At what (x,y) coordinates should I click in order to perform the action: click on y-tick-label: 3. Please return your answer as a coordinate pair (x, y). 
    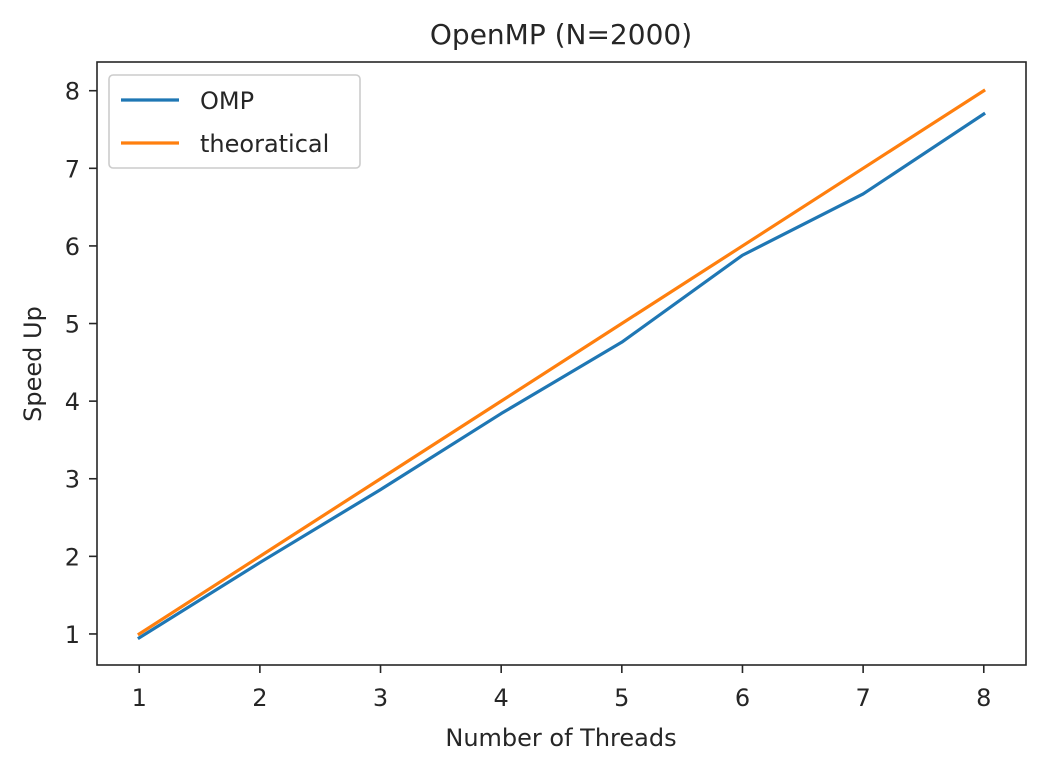
    Looking at the image, I should click on (72, 480).